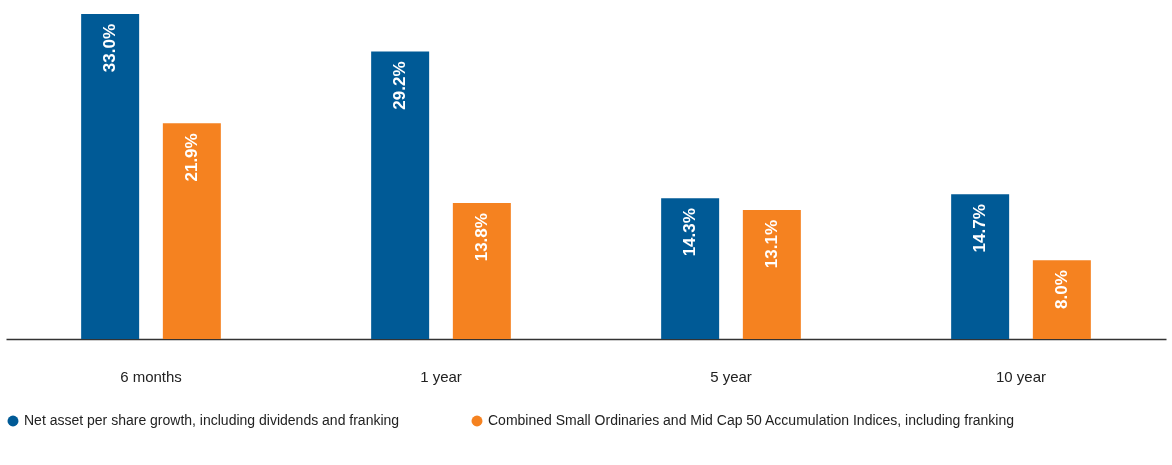  What do you see at coordinates (212, 420) in the screenshot?
I see `legend-label: Net asset per share growth, including dividends and franking` at bounding box center [212, 420].